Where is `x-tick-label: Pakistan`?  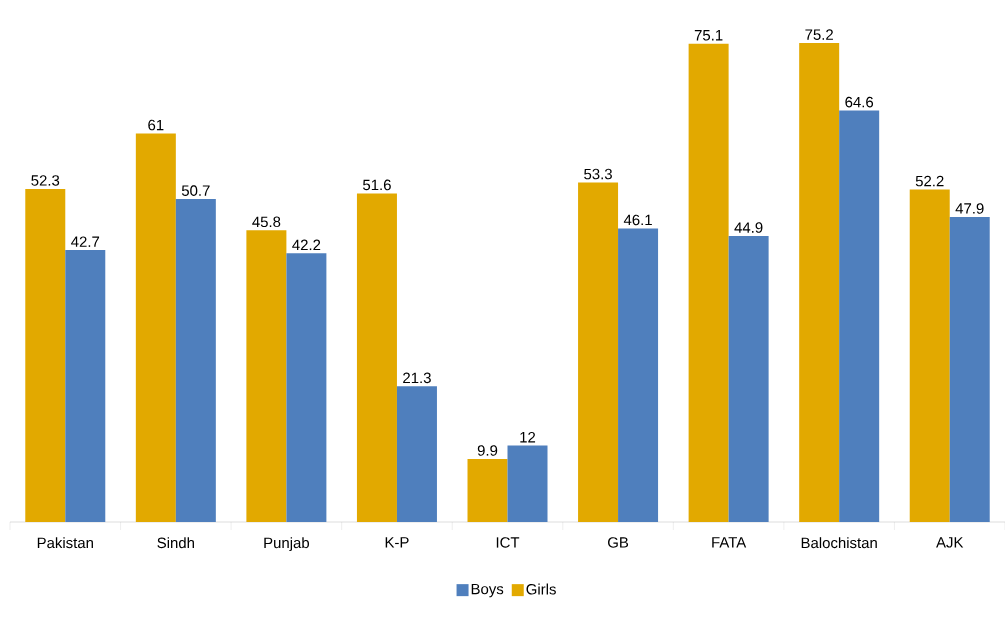
x-tick-label: Pakistan is located at coordinates (65, 543).